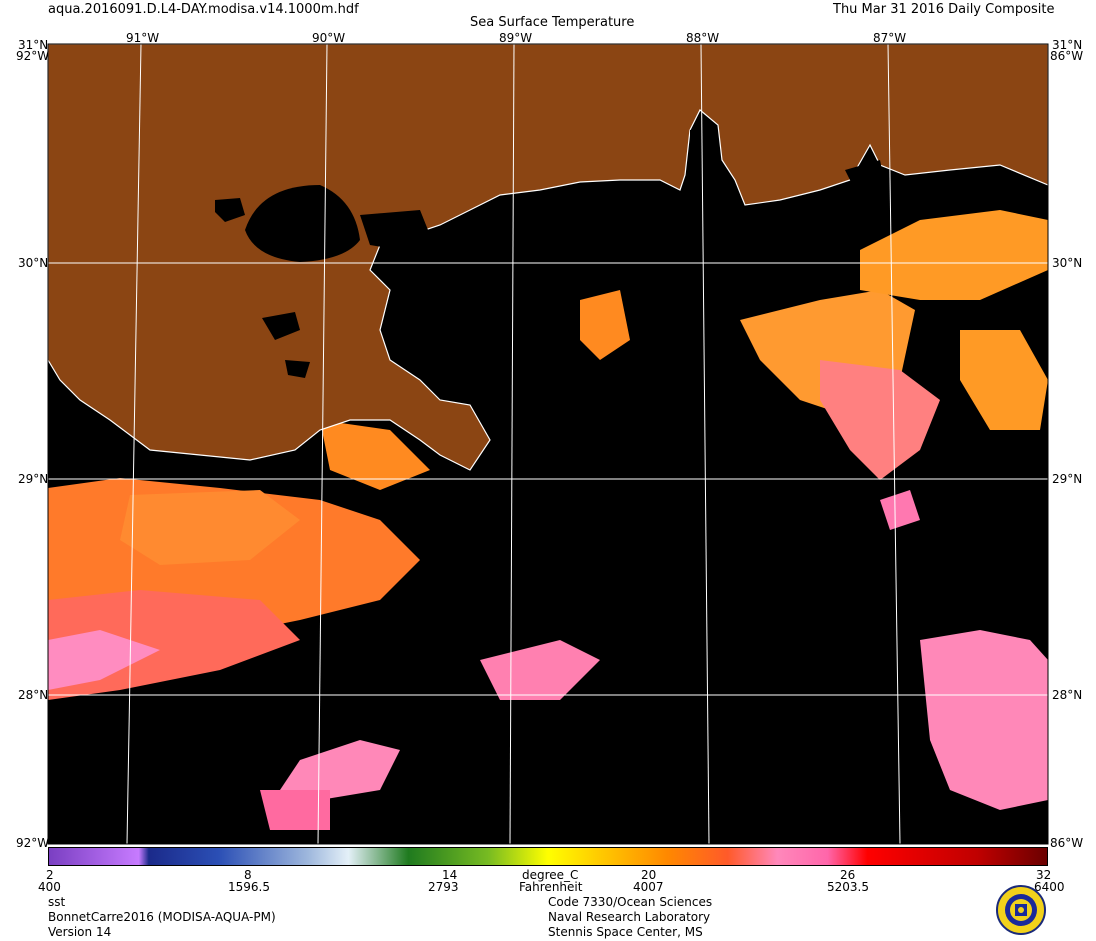  Describe the element at coordinates (443, 887) in the screenshot. I see `tick-f-2793: 2793` at that location.